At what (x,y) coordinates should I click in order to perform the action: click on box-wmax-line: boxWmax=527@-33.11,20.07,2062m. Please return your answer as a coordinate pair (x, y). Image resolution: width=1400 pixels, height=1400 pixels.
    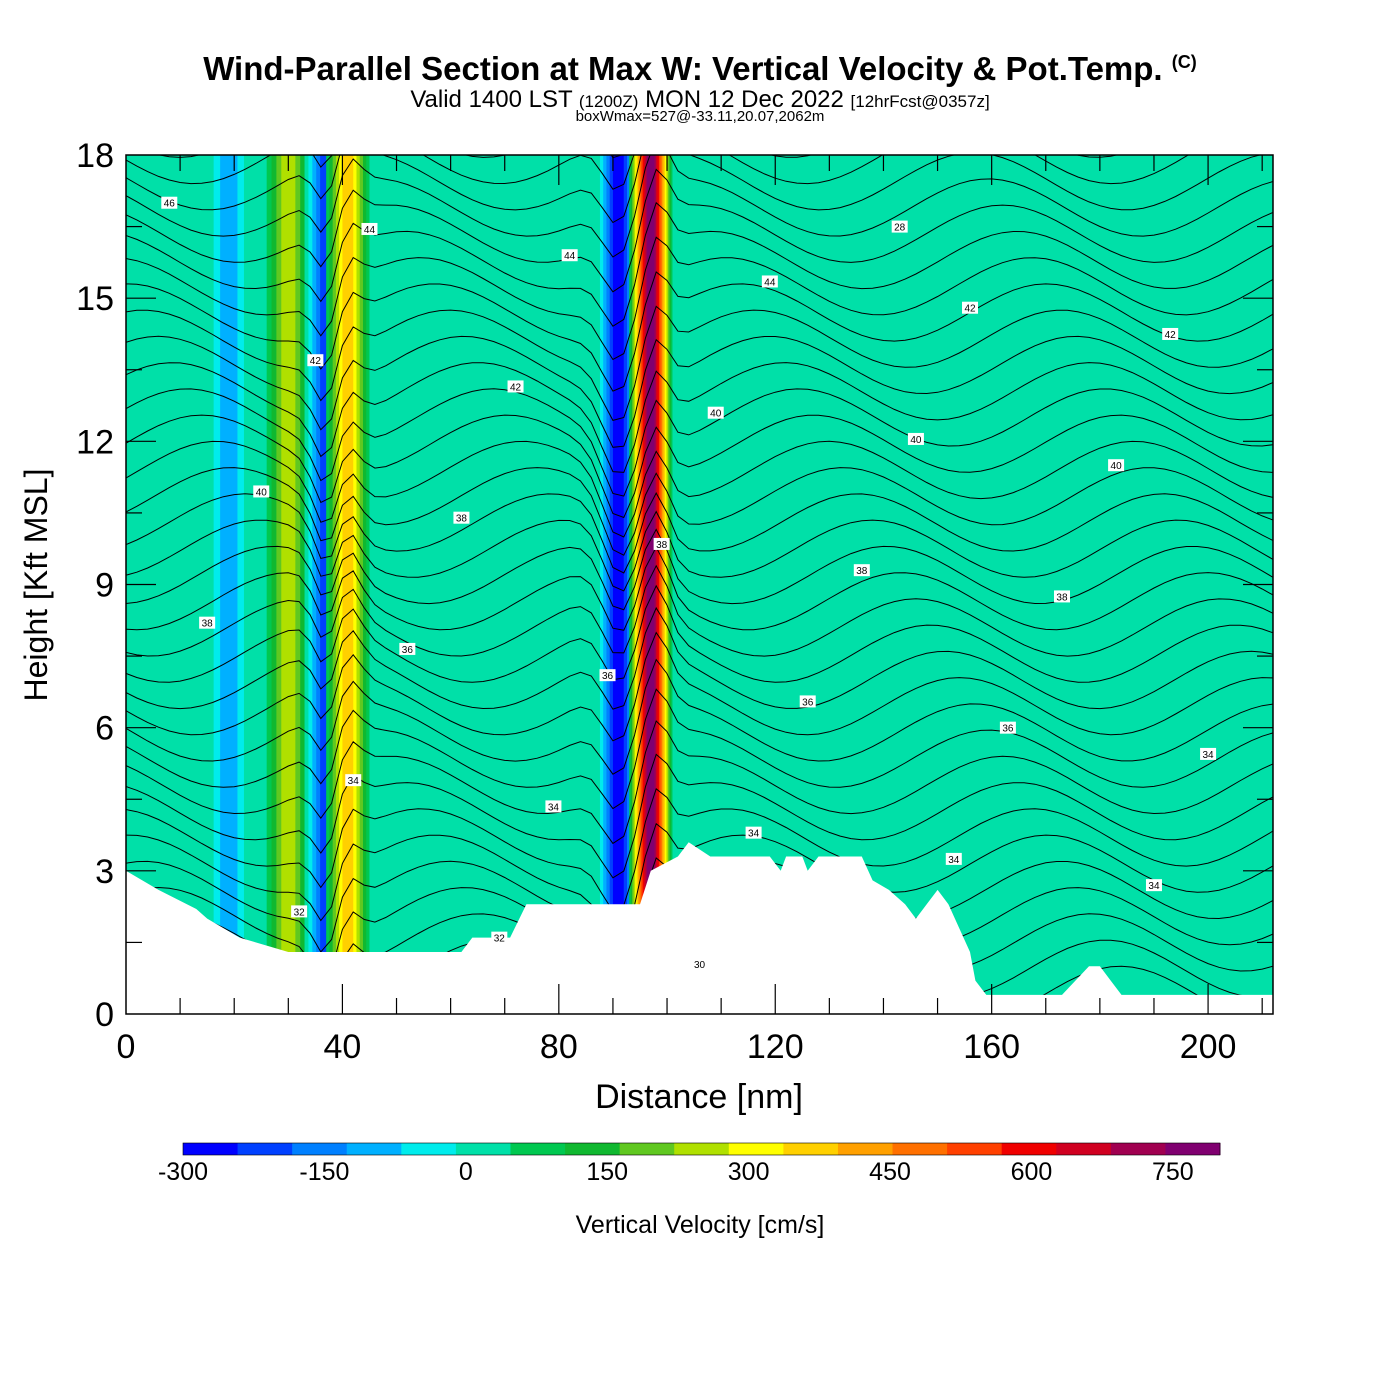
    Looking at the image, I should click on (700, 116).